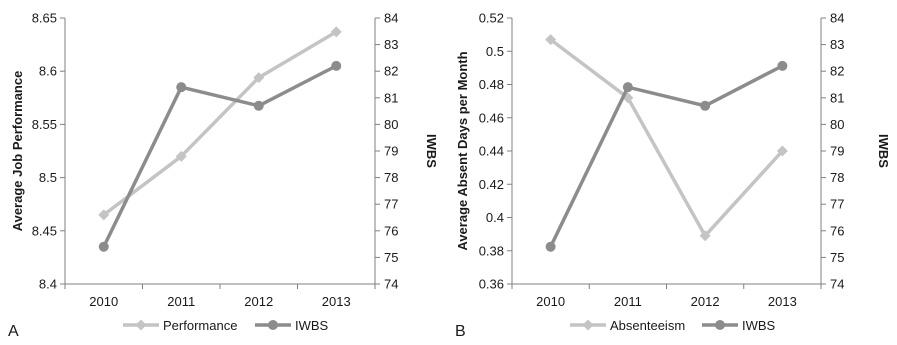  What do you see at coordinates (491, 250) in the screenshot?
I see `left-tick-label: 0.38` at bounding box center [491, 250].